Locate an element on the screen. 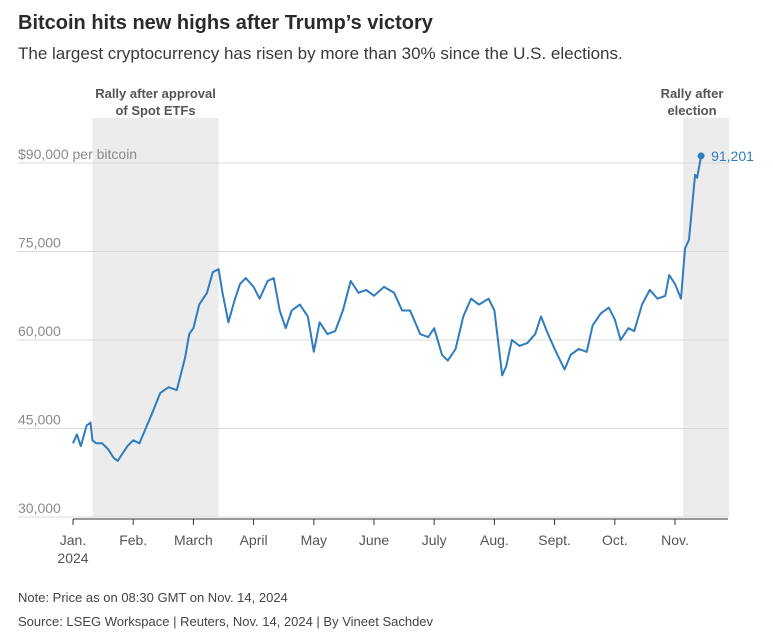 The width and height of the screenshot is (773, 642). x-tick-label: Sept. is located at coordinates (554, 540).